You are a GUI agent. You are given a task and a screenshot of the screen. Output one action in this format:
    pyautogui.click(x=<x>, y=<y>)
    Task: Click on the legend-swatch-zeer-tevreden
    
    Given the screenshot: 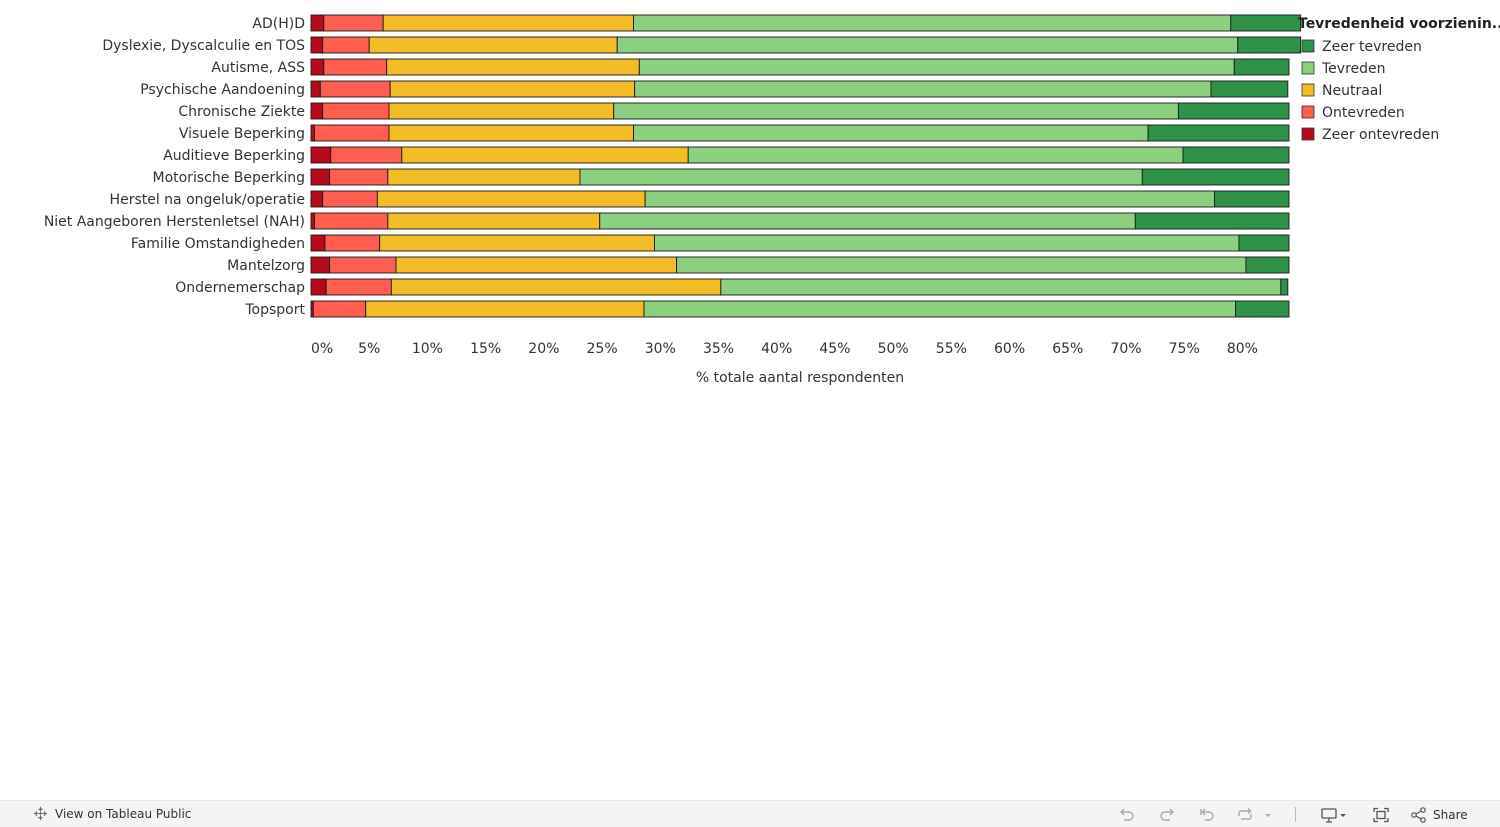 What is the action you would take?
    pyautogui.click(x=1308, y=46)
    